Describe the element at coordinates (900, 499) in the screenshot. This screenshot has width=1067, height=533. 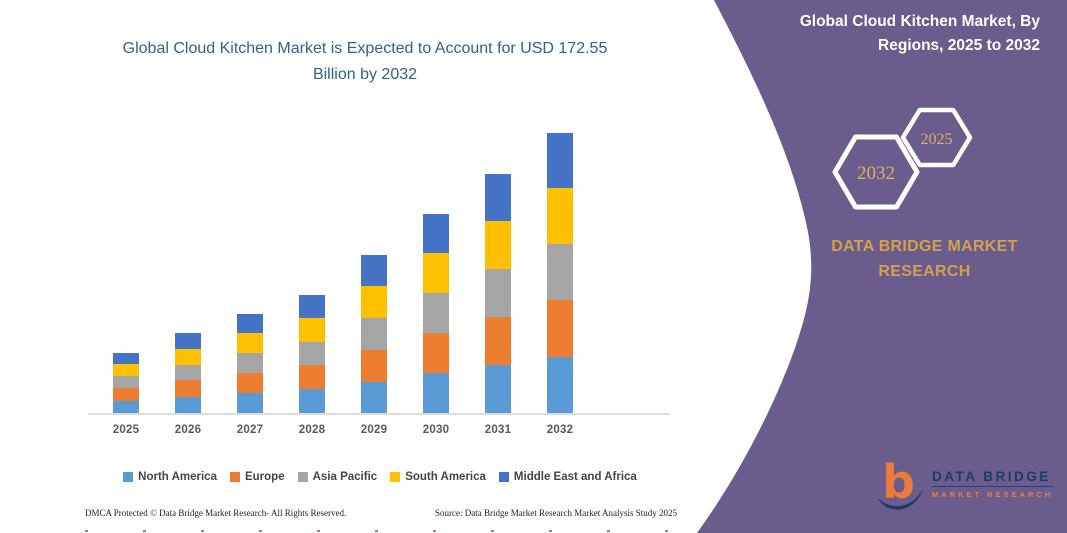
I see `logo-swoosh` at that location.